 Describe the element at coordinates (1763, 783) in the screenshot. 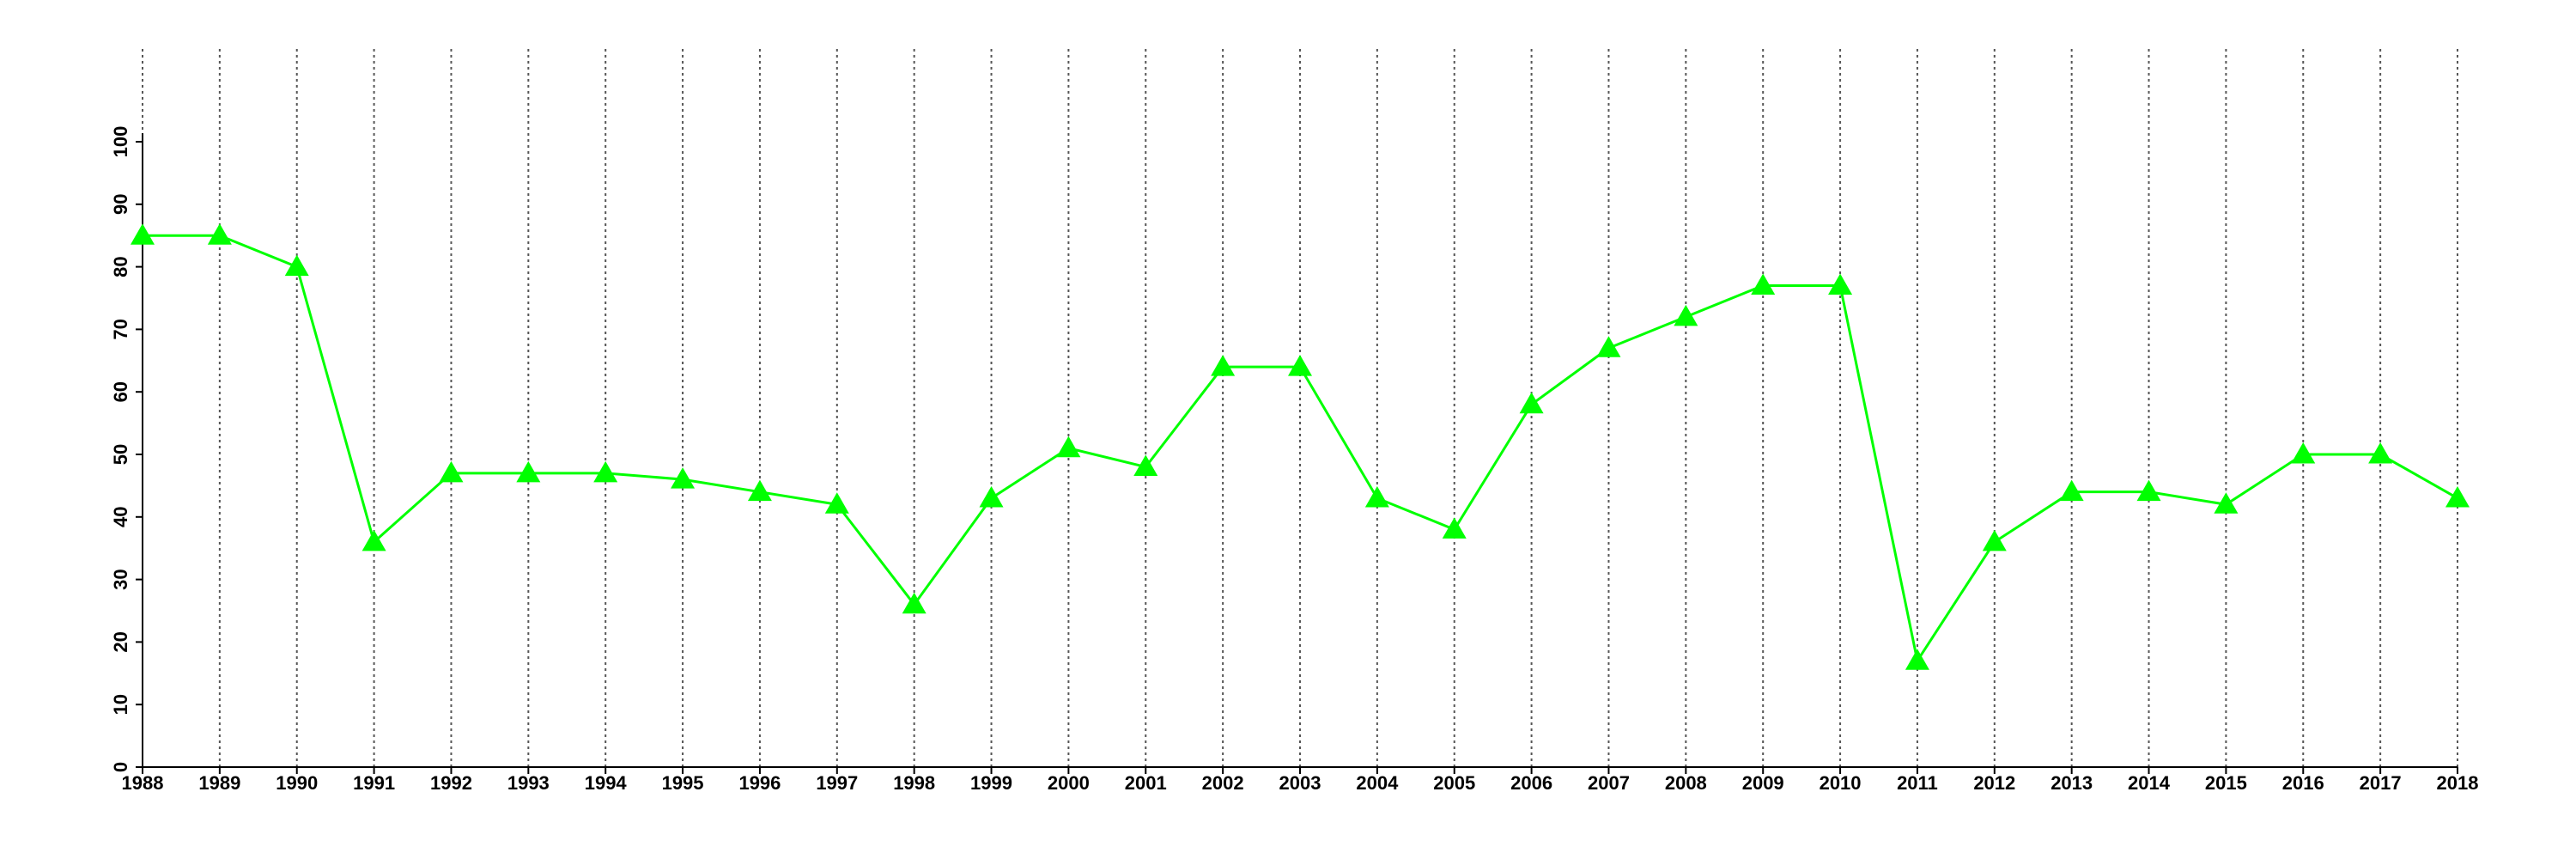

I see `x-tick-label: 2009` at that location.